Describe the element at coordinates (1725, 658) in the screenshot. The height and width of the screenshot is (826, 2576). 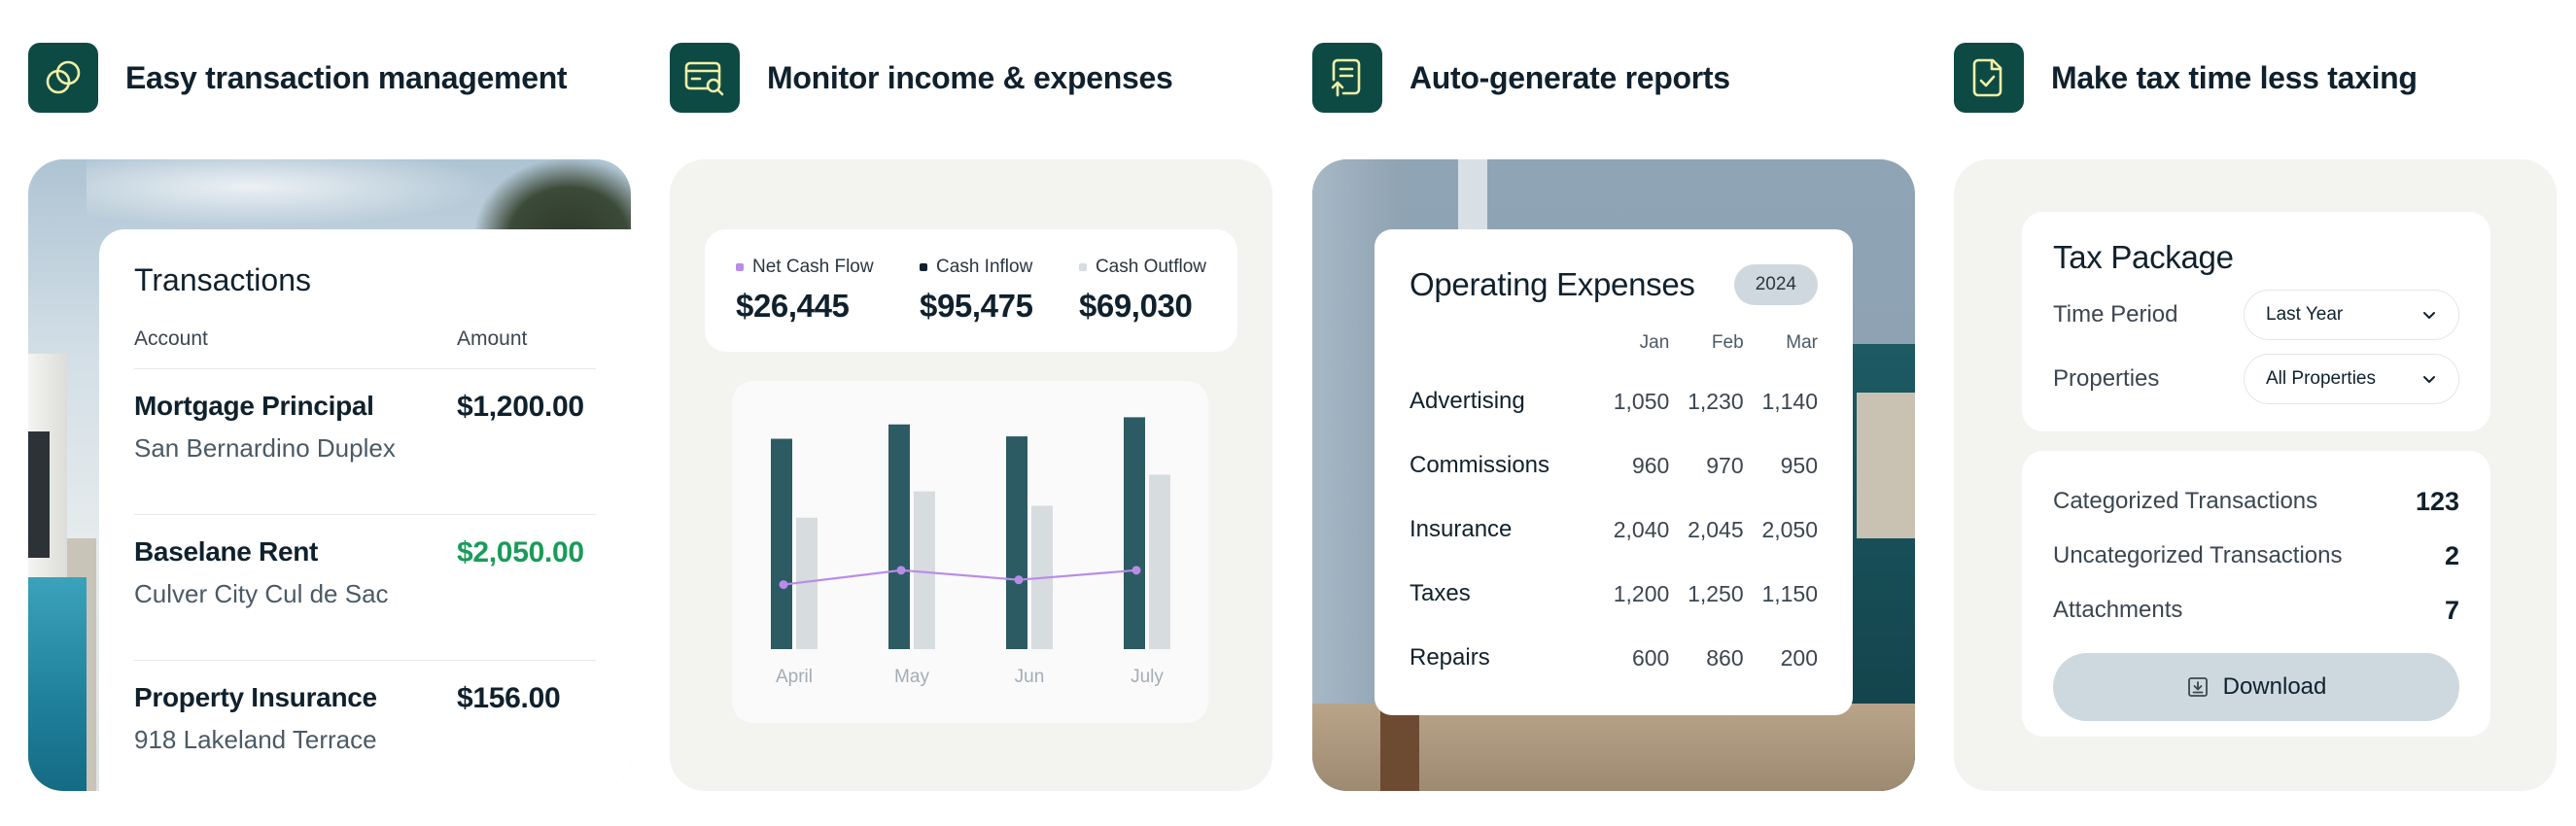
I see `expense-value: 860` at that location.